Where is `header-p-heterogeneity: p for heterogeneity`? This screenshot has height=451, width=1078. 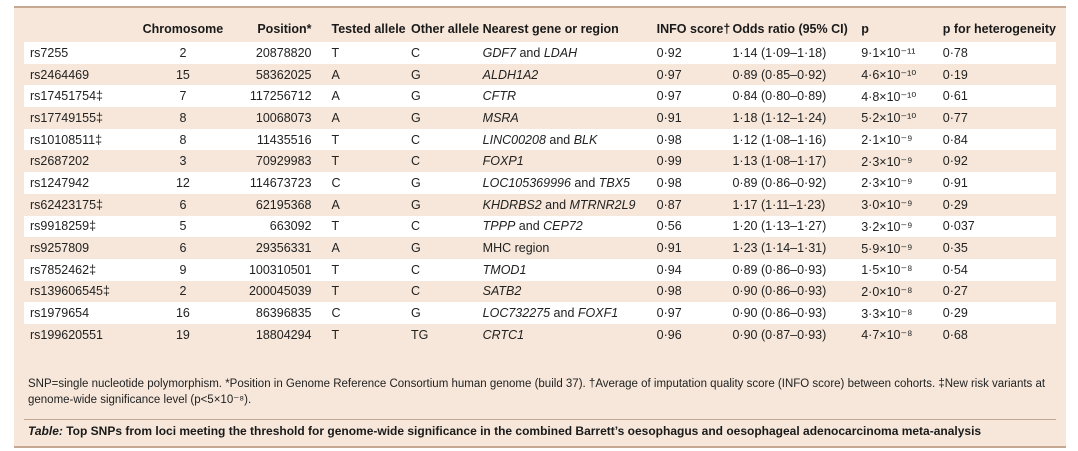 header-p-heterogeneity: p for heterogeneity is located at coordinates (999, 29).